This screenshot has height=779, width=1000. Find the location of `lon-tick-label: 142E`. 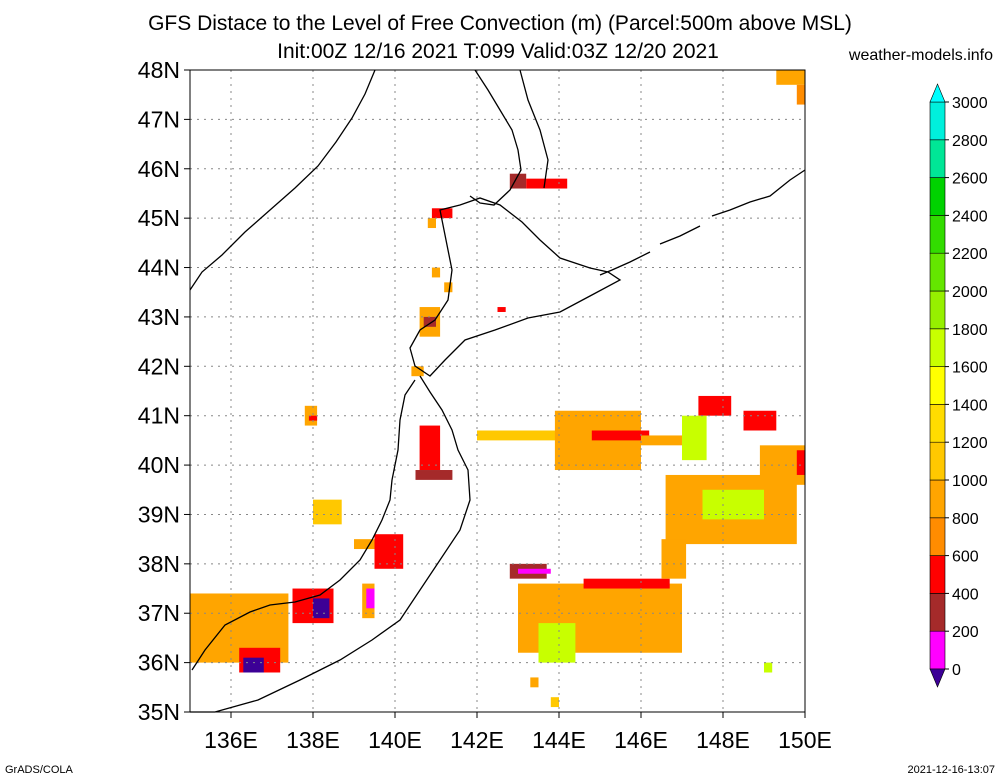

lon-tick-label: 142E is located at coordinates (477, 740).